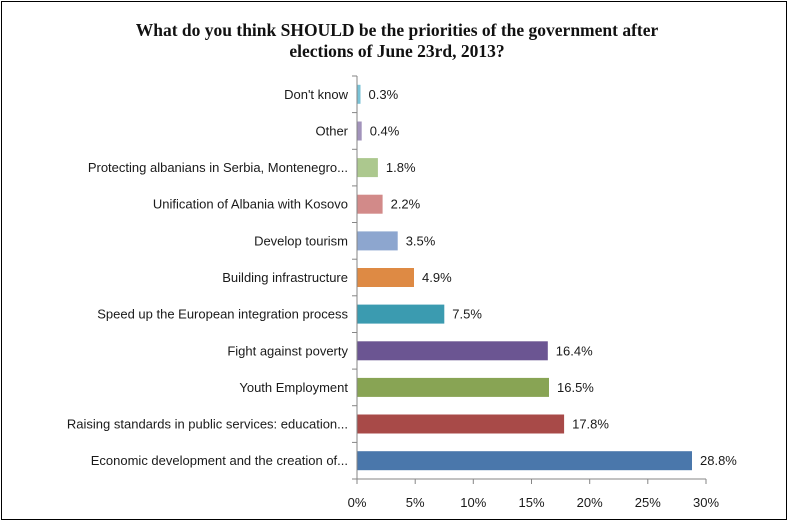 The width and height of the screenshot is (790, 523). What do you see at coordinates (331, 131) in the screenshot?
I see `category-label: Other` at bounding box center [331, 131].